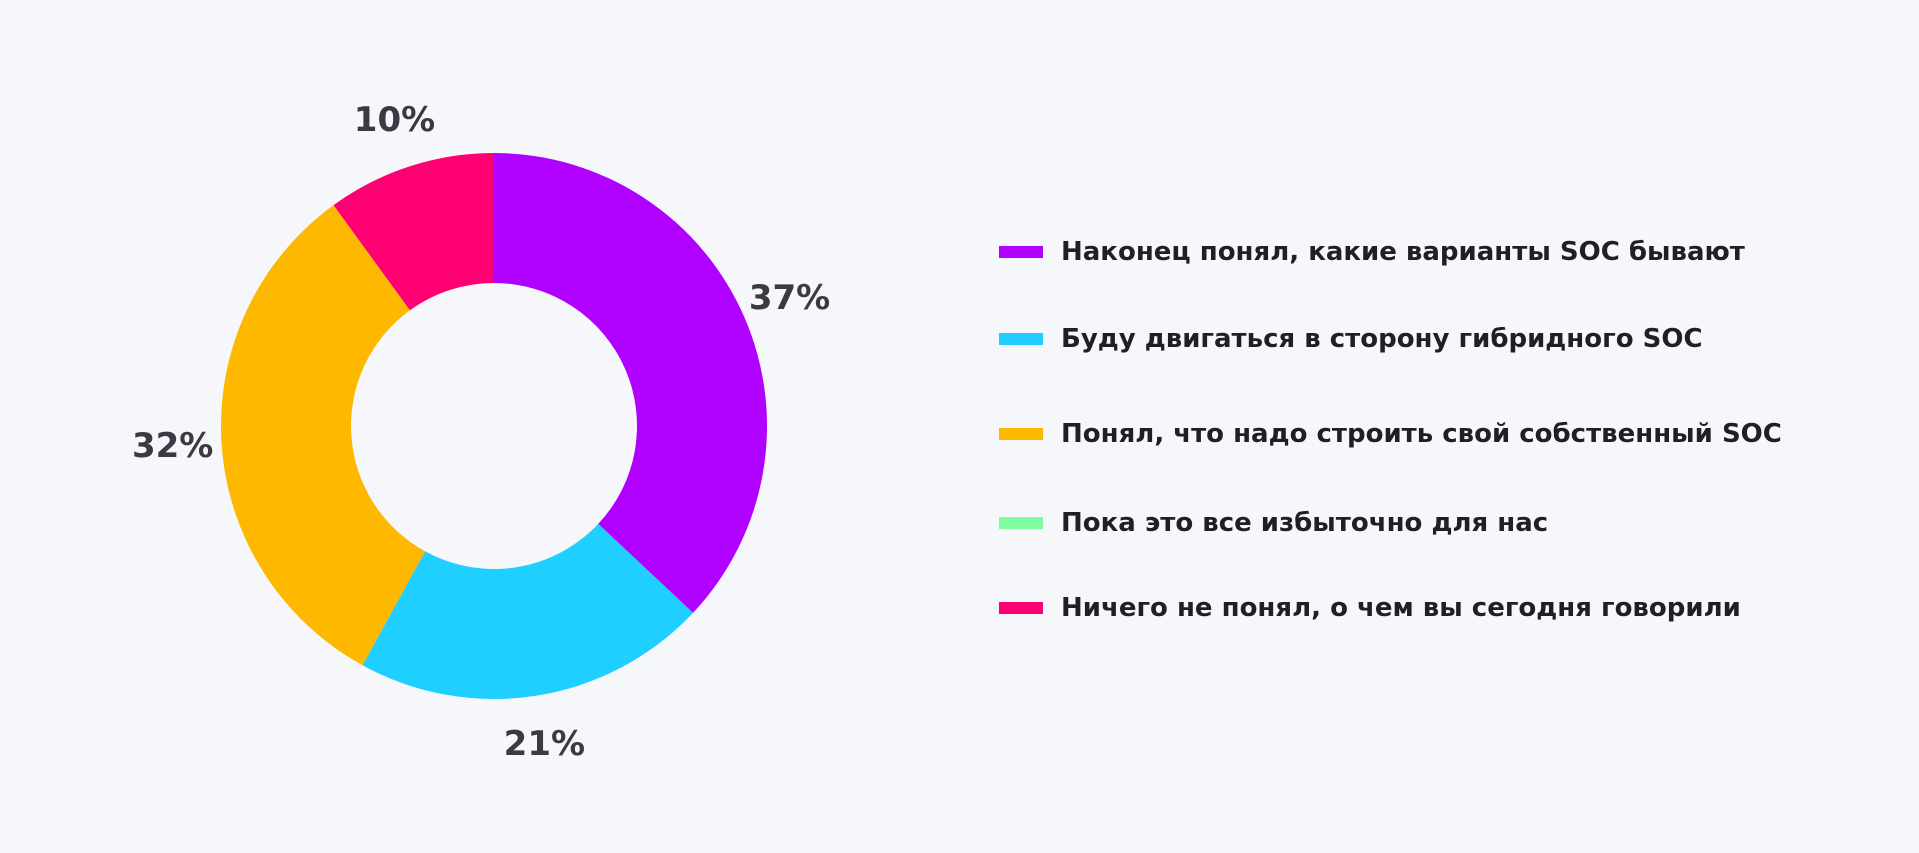  I want to click on legend-item-3: Пока это все избыточно для нас, so click(1273, 523).